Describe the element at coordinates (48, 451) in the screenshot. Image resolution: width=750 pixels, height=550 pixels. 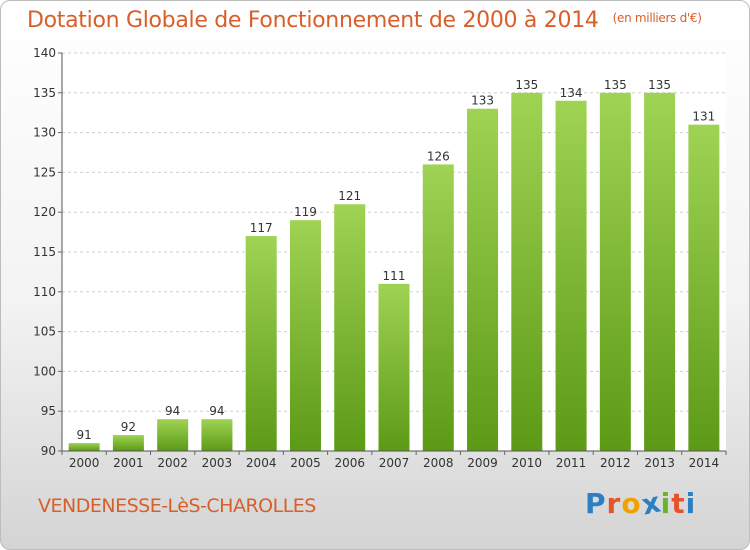
I see `y-tick-label: 90` at that location.